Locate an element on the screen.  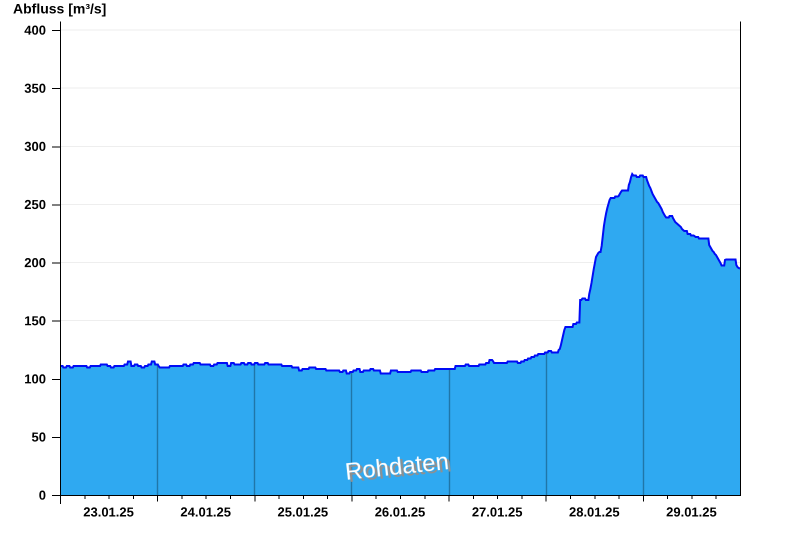
svg-text: 350 is located at coordinates (35, 88).